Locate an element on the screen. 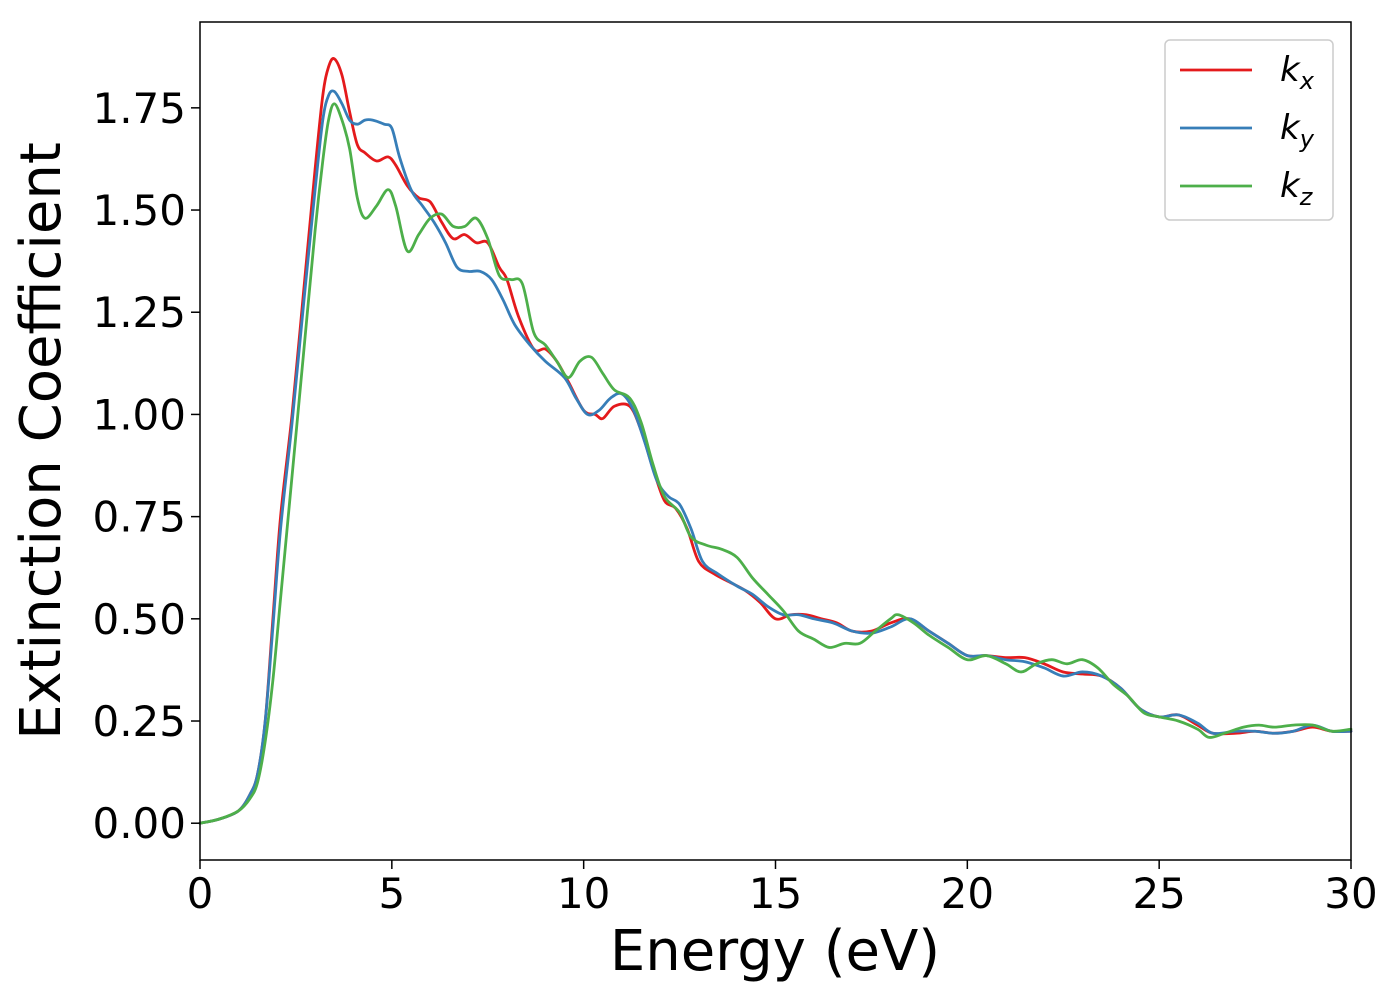 This screenshot has height=1000, width=1400. legend-box is located at coordinates (1249, 130).